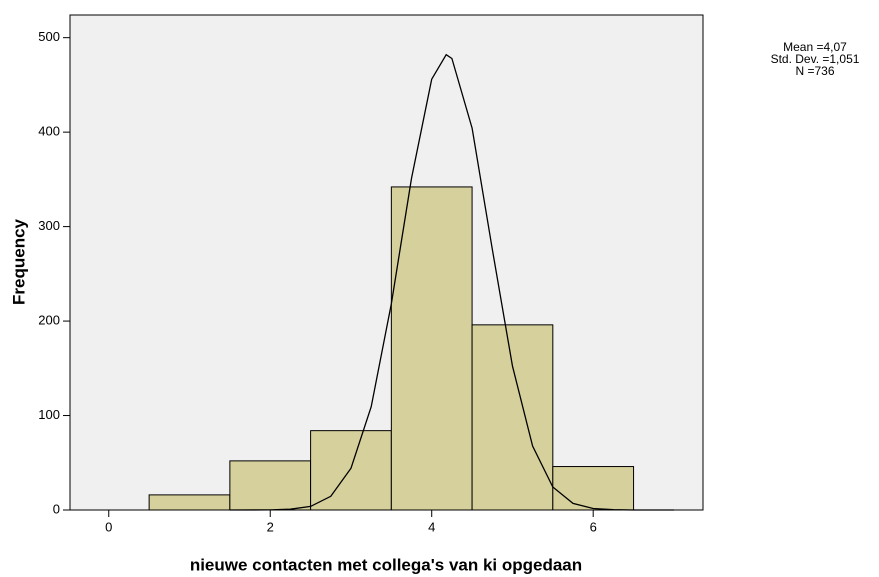 The height and width of the screenshot is (577, 879). I want to click on x-tick-label: 6, so click(593, 526).